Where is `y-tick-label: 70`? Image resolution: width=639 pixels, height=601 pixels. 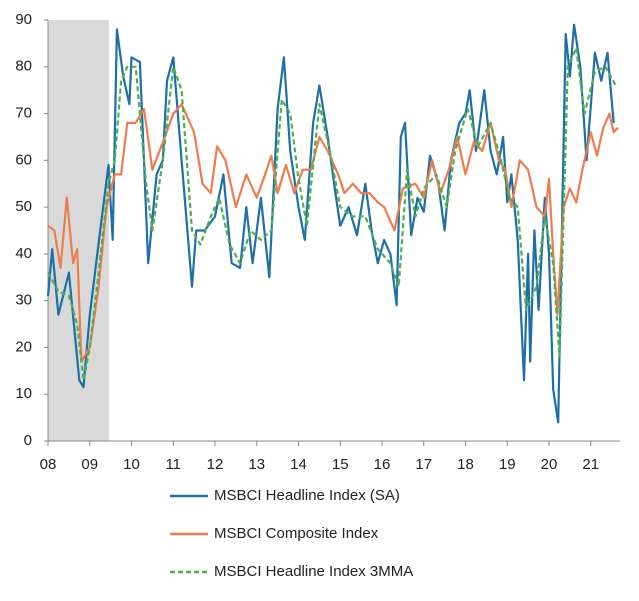 y-tick-label: 70 is located at coordinates (23, 113).